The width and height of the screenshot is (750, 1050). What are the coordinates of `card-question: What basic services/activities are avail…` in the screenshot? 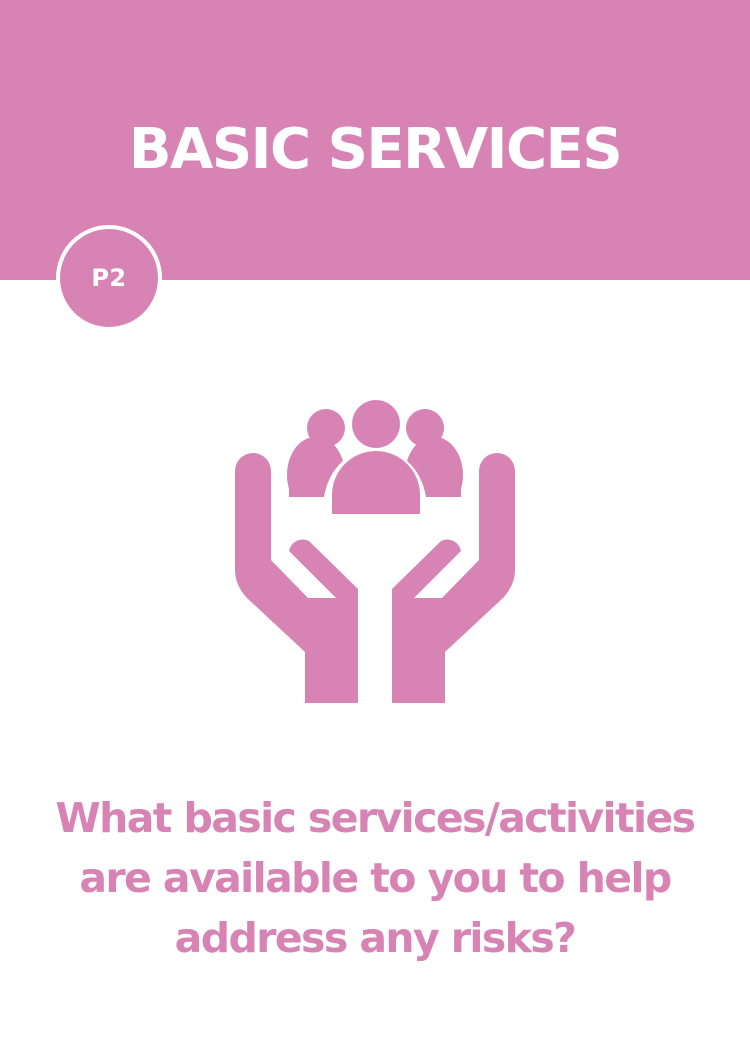 It's located at (376, 878).